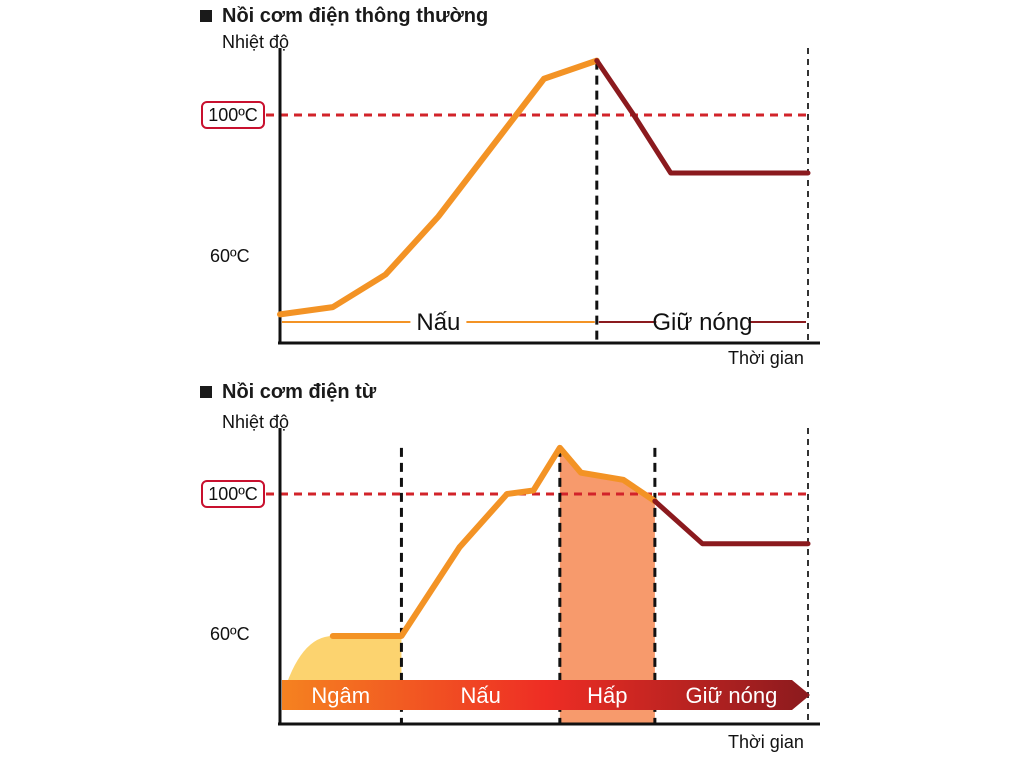 This screenshot has width=1024, height=768. I want to click on chart-title-conventional: Nồi cơm điện thông thường, so click(344, 16).